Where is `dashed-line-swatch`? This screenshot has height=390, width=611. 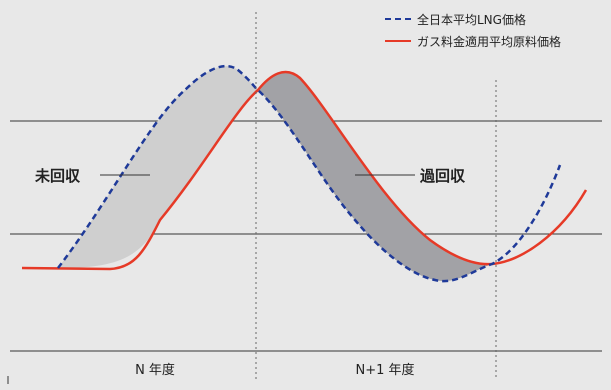 dashed-line-swatch is located at coordinates (398, 19).